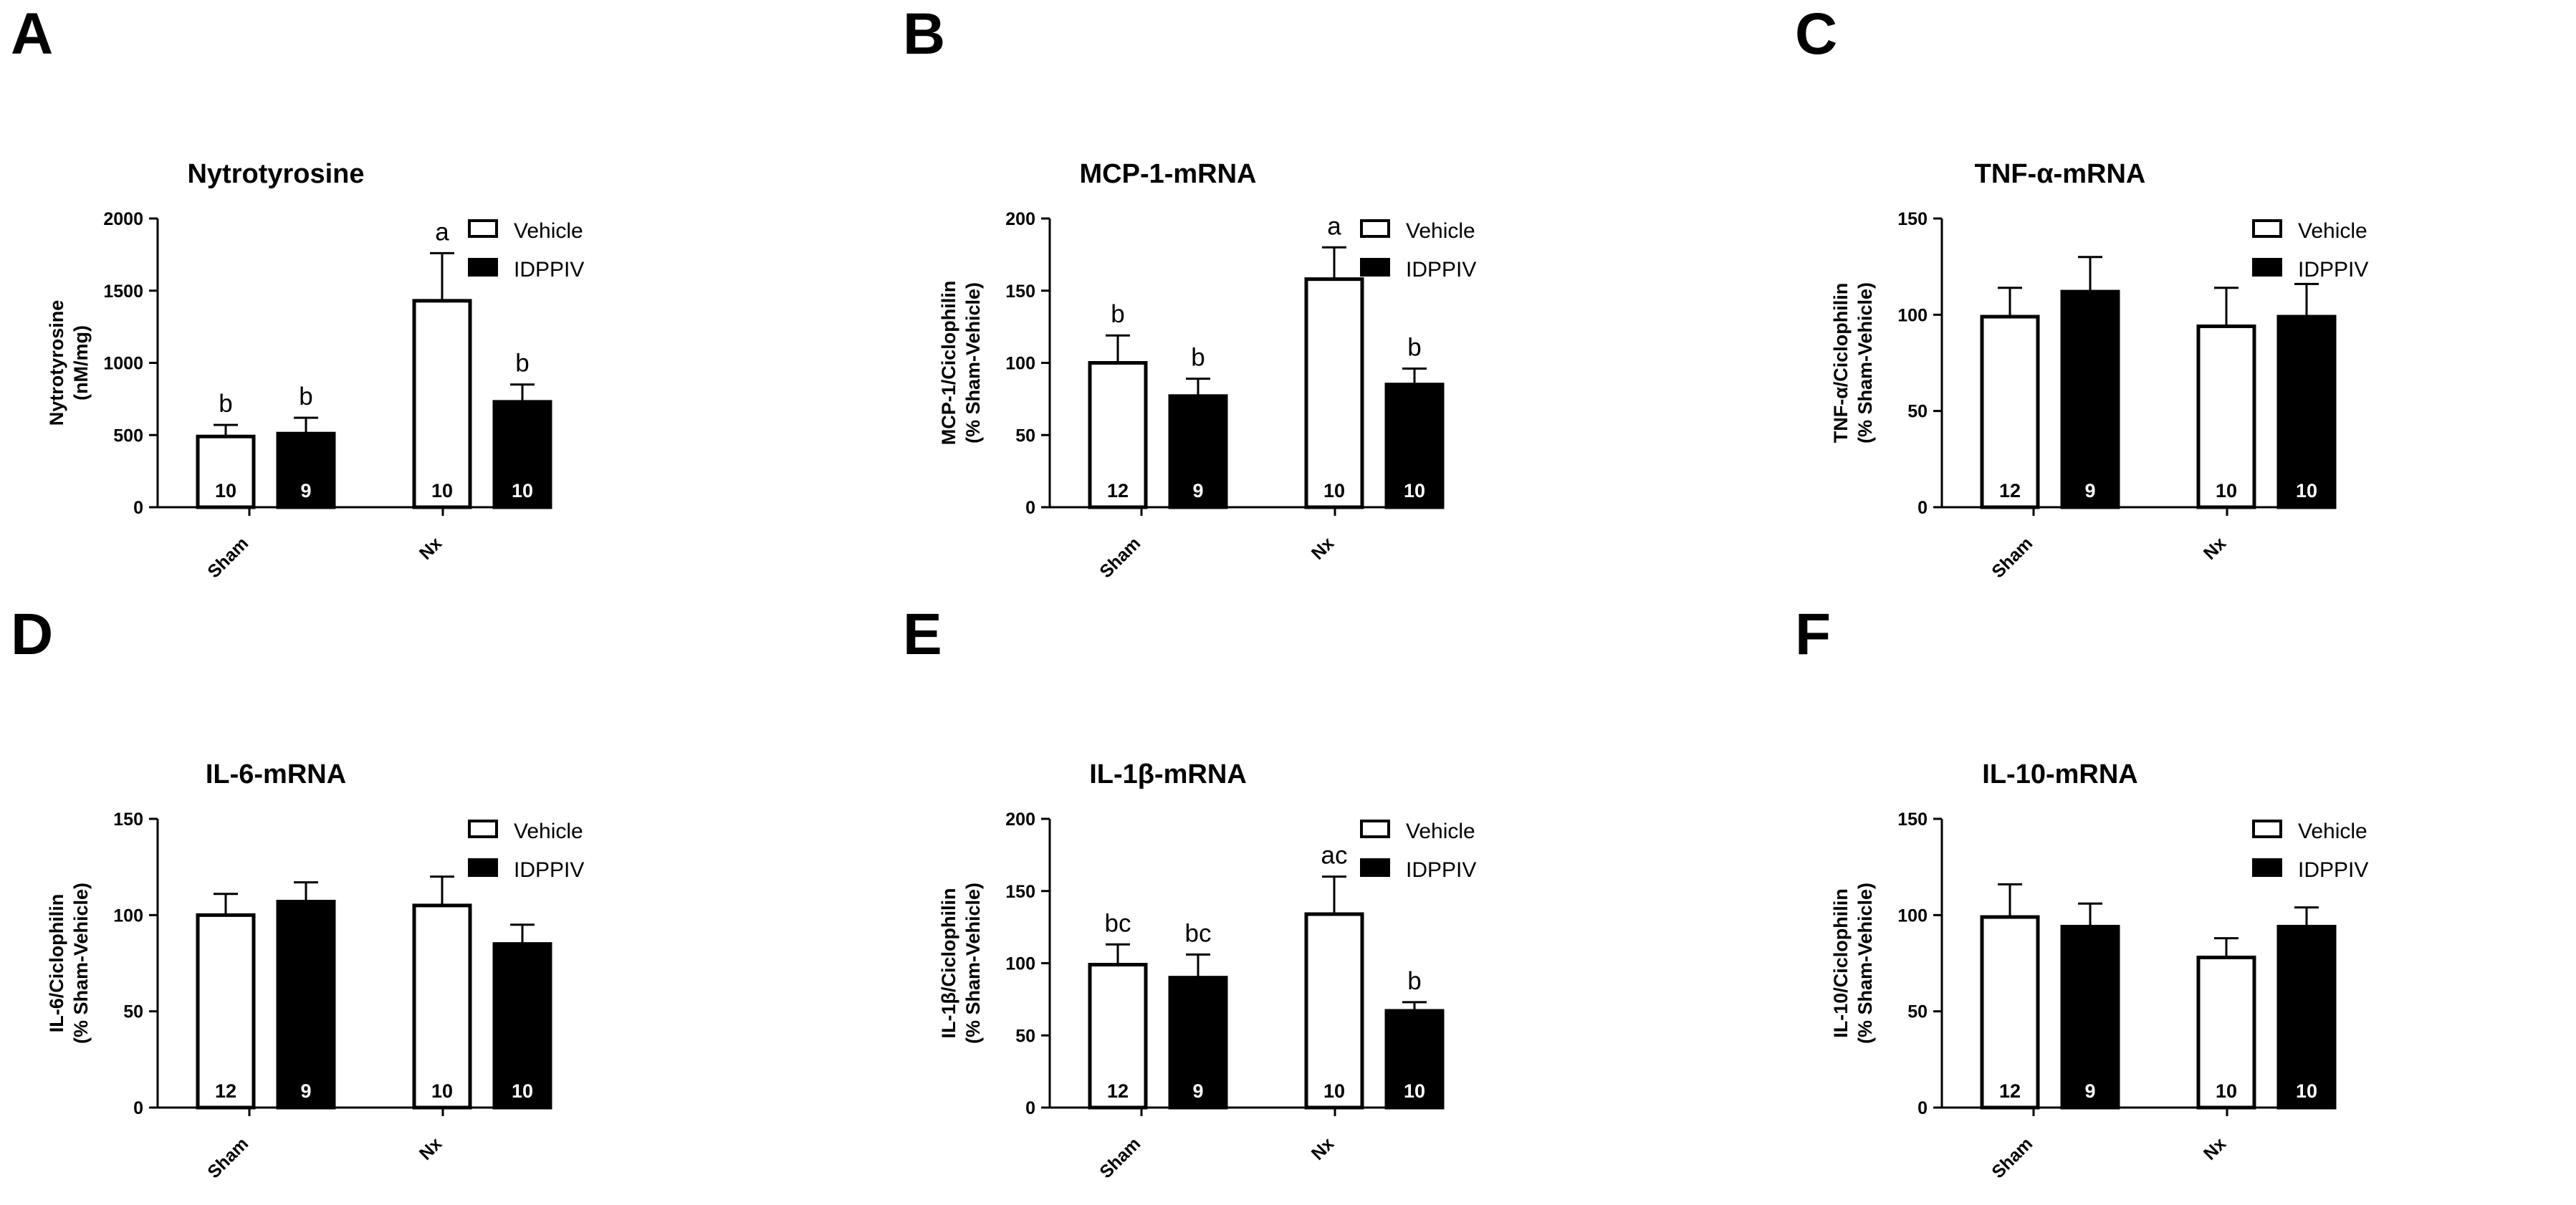 This screenshot has width=2576, height=1205. What do you see at coordinates (1168, 774) in the screenshot?
I see `chart-title: IL-1β-mRNA` at bounding box center [1168, 774].